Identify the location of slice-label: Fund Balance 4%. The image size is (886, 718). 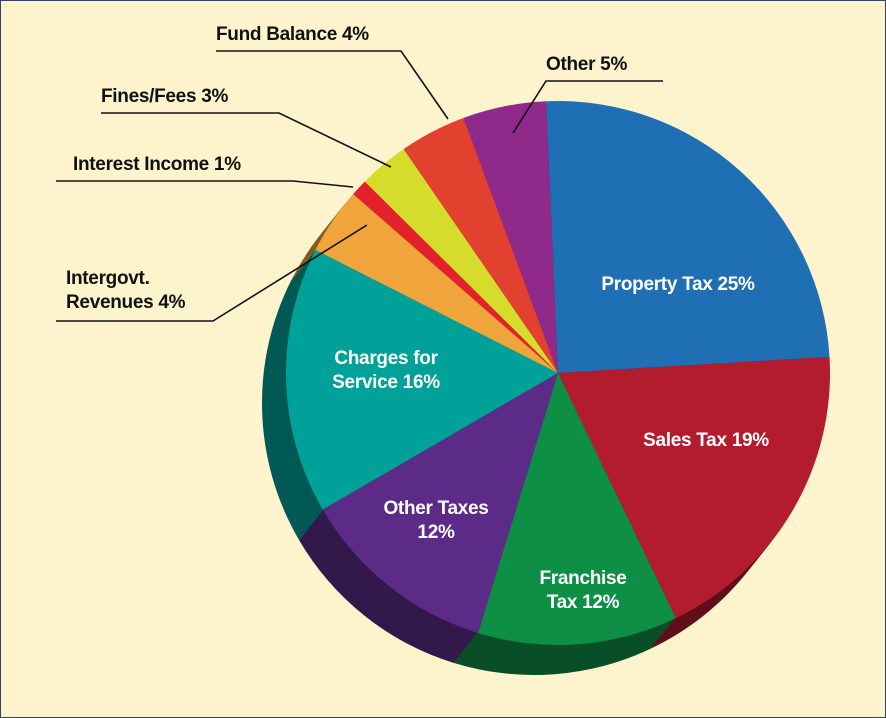
(326, 35).